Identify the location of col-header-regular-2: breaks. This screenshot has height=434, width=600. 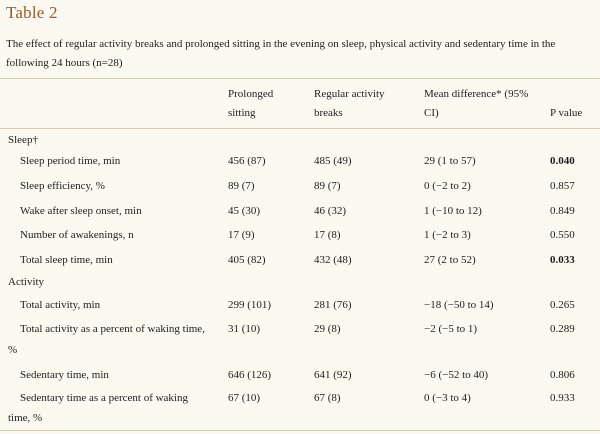
(328, 113).